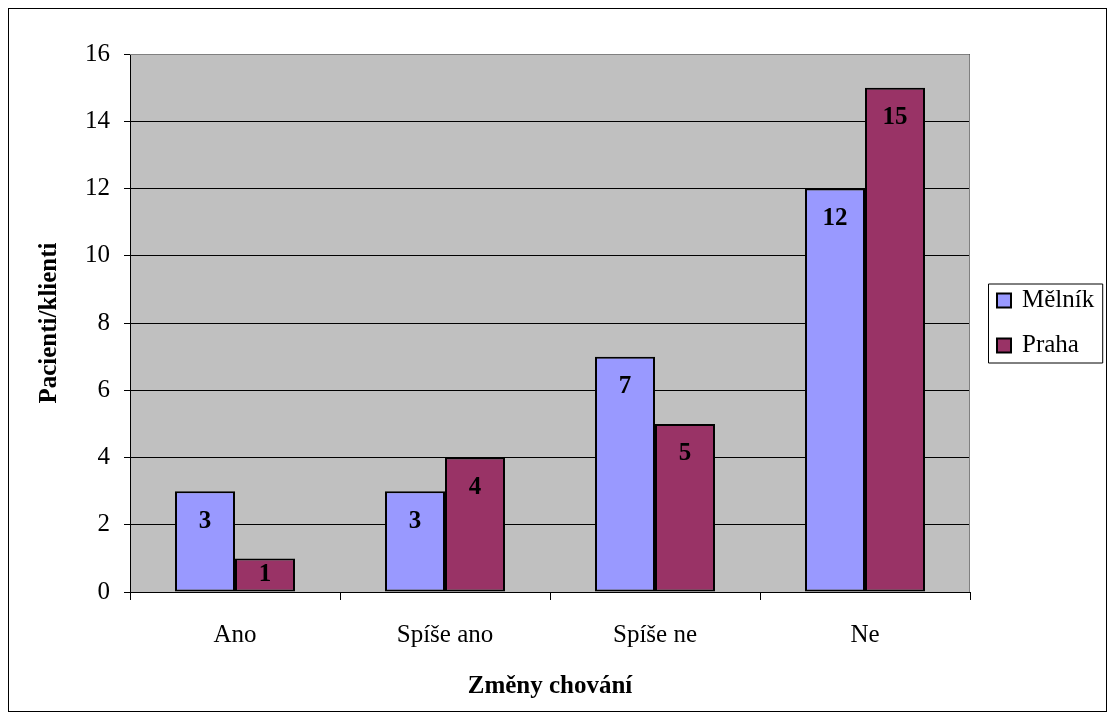 The height and width of the screenshot is (720, 1115). I want to click on x-tick-label: Spíše ne, so click(655, 633).